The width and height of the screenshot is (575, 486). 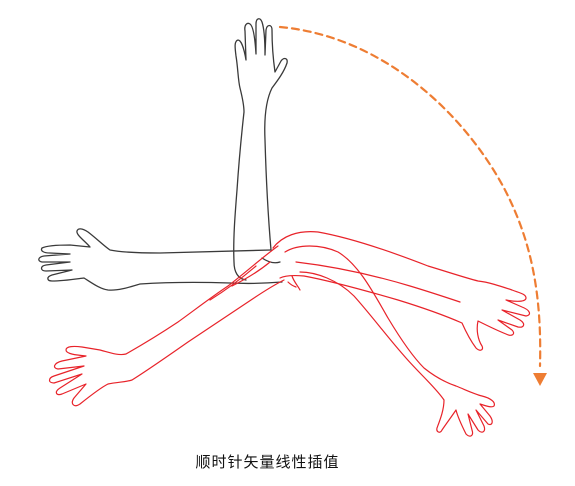 What do you see at coordinates (540, 379) in the screenshot?
I see `arrowhead-icon` at bounding box center [540, 379].